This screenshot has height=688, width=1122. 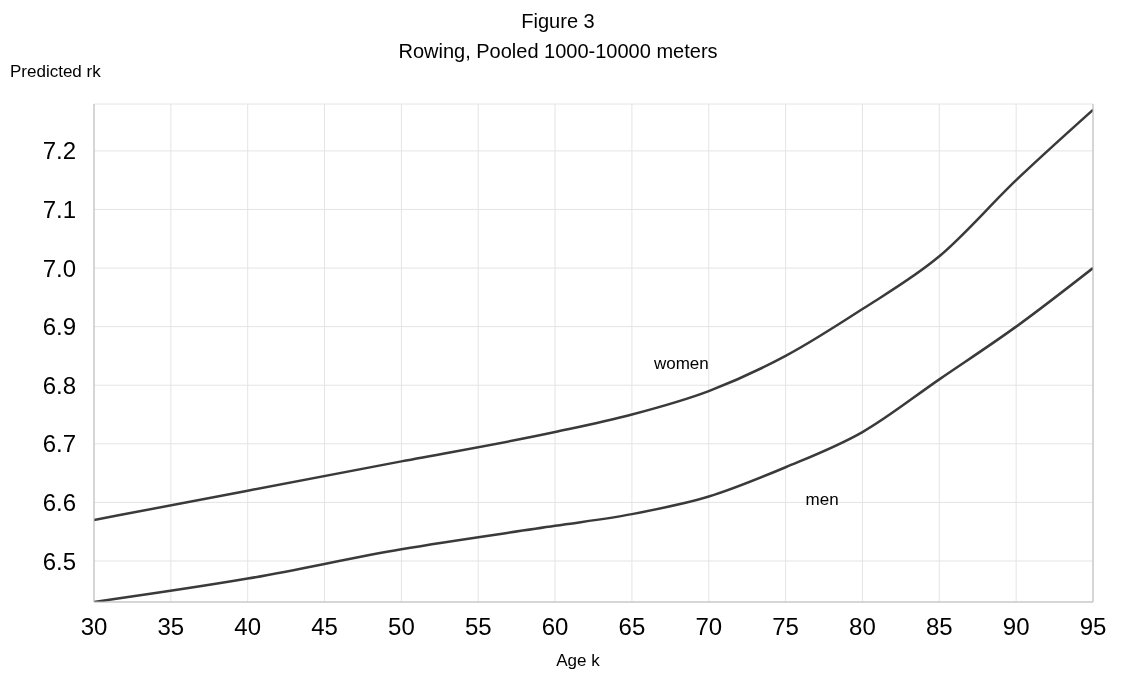 I want to click on x-tick-label: 45, so click(x=324, y=627).